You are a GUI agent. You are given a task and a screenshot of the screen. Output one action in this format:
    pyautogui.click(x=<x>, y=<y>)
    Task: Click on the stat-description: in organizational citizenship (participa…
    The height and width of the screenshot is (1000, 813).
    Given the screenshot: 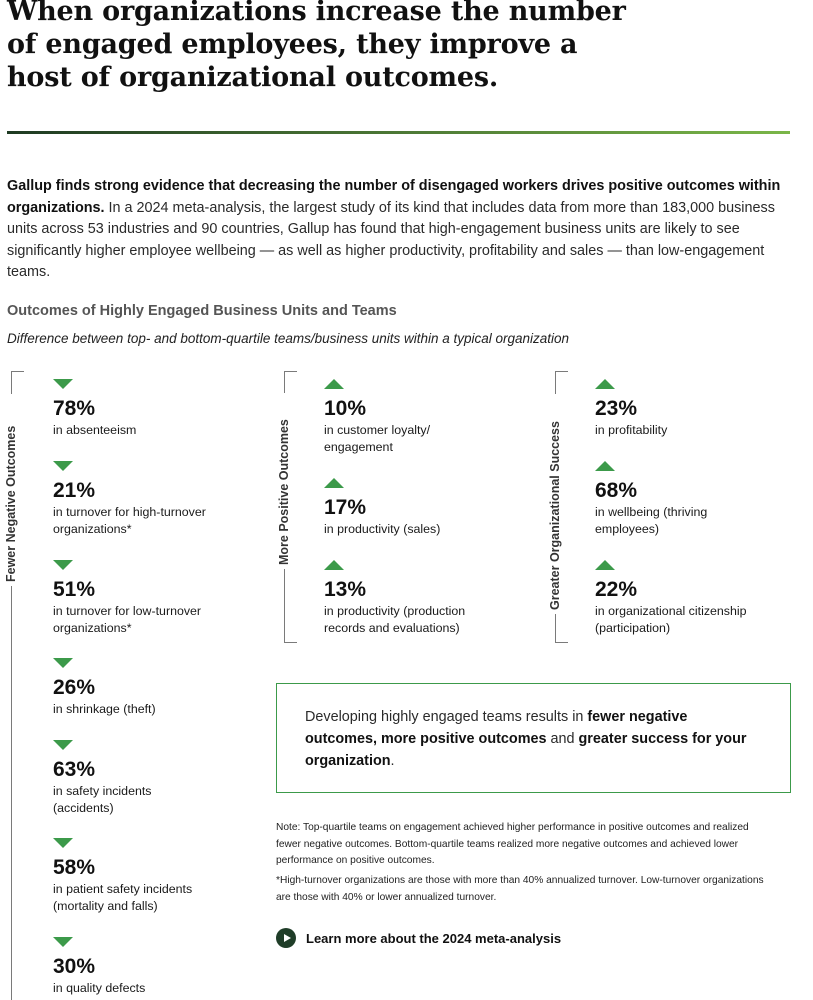 What is the action you would take?
    pyautogui.click(x=671, y=619)
    